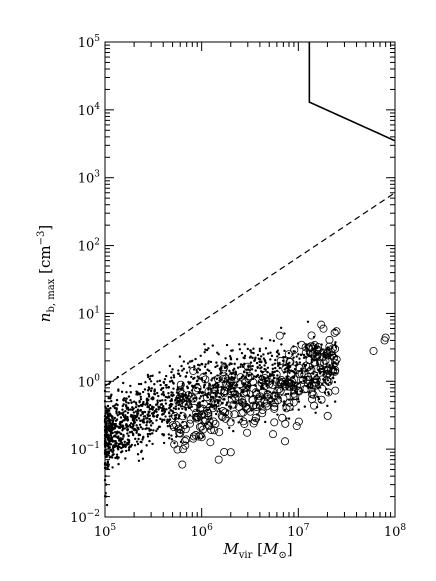  I want to click on y-tick-label: 103, so click(89, 178).